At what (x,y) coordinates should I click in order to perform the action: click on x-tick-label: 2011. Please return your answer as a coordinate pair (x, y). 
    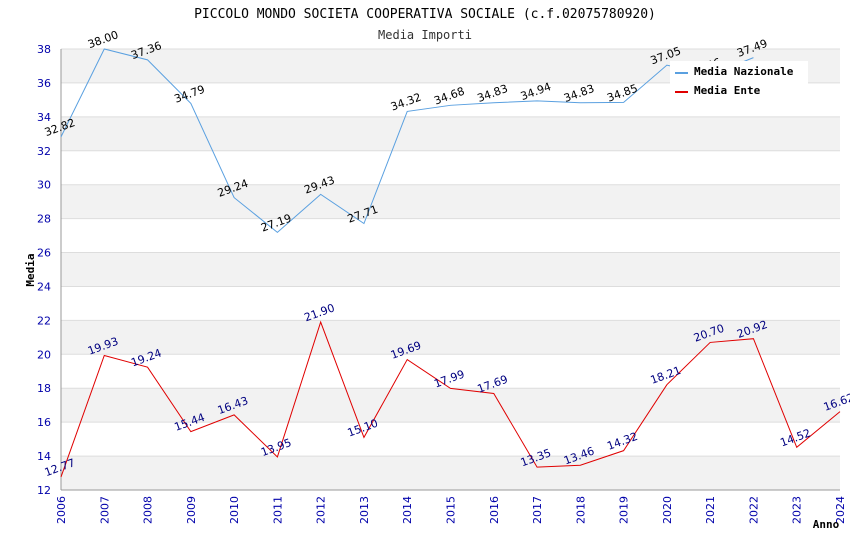
    Looking at the image, I should click on (277, 510).